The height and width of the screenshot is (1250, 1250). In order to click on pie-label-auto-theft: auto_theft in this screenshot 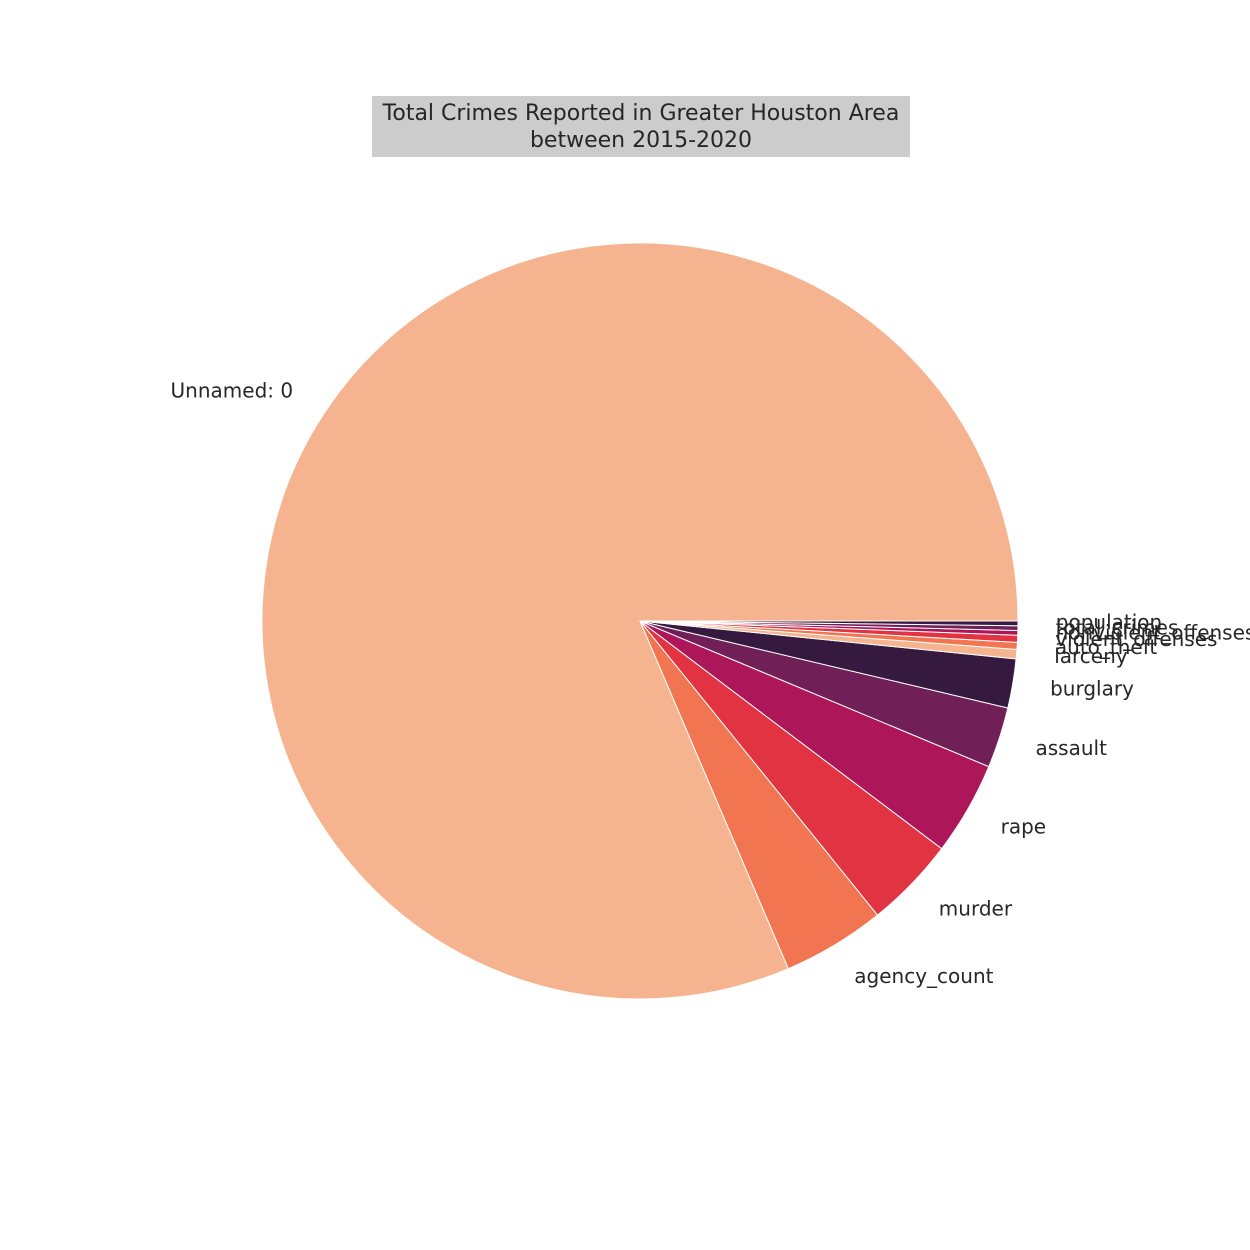, I will do `click(1106, 647)`.